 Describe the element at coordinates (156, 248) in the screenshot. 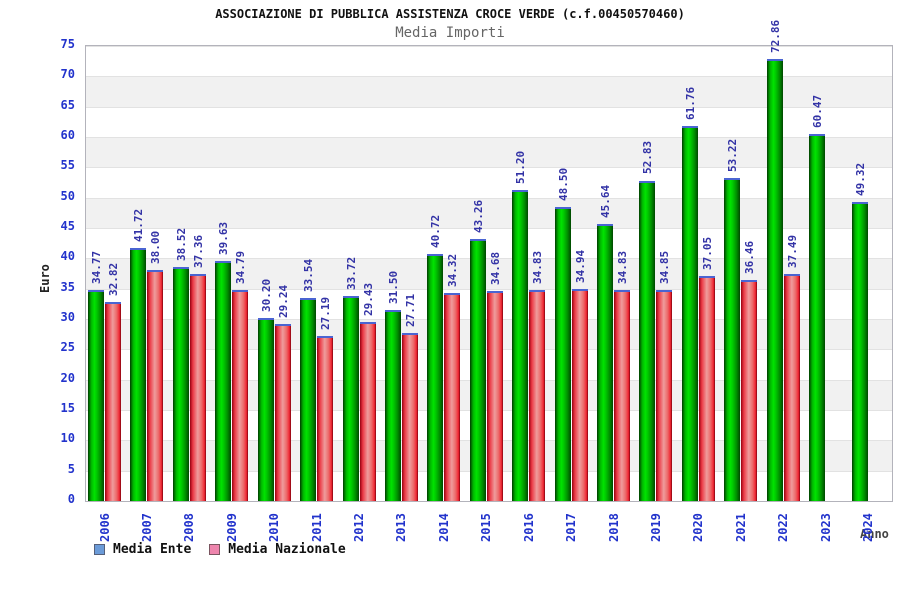

I see `bar-value-label: 38.00` at that location.